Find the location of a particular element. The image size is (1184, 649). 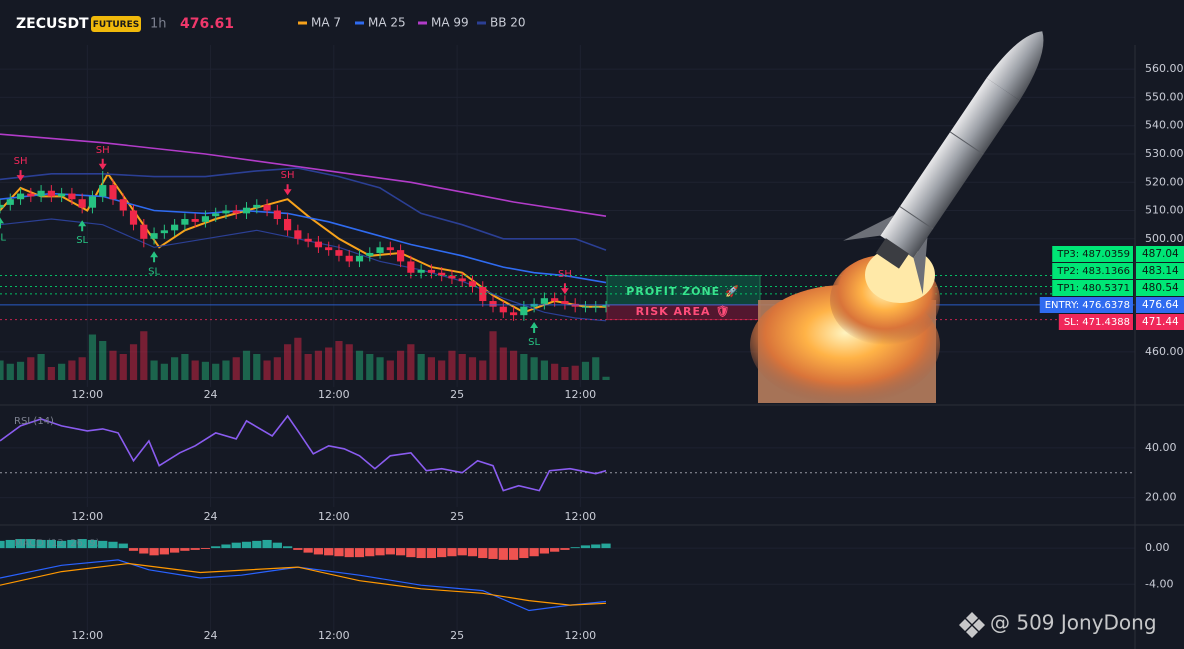

axis-tag is located at coordinates (1160, 288).